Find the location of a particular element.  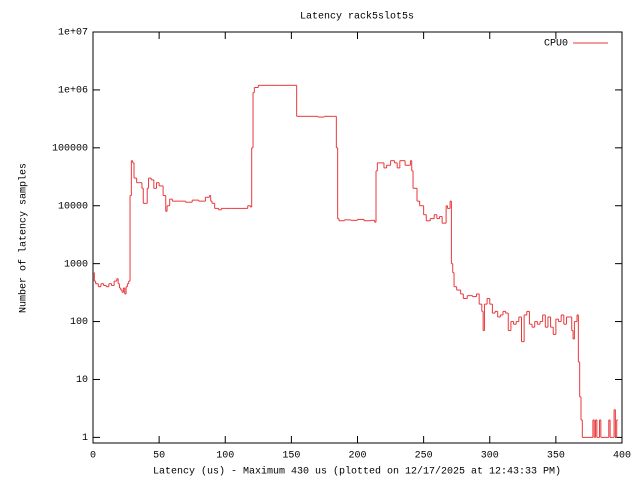

y-tick-label: 1e+06 is located at coordinates (73, 91).